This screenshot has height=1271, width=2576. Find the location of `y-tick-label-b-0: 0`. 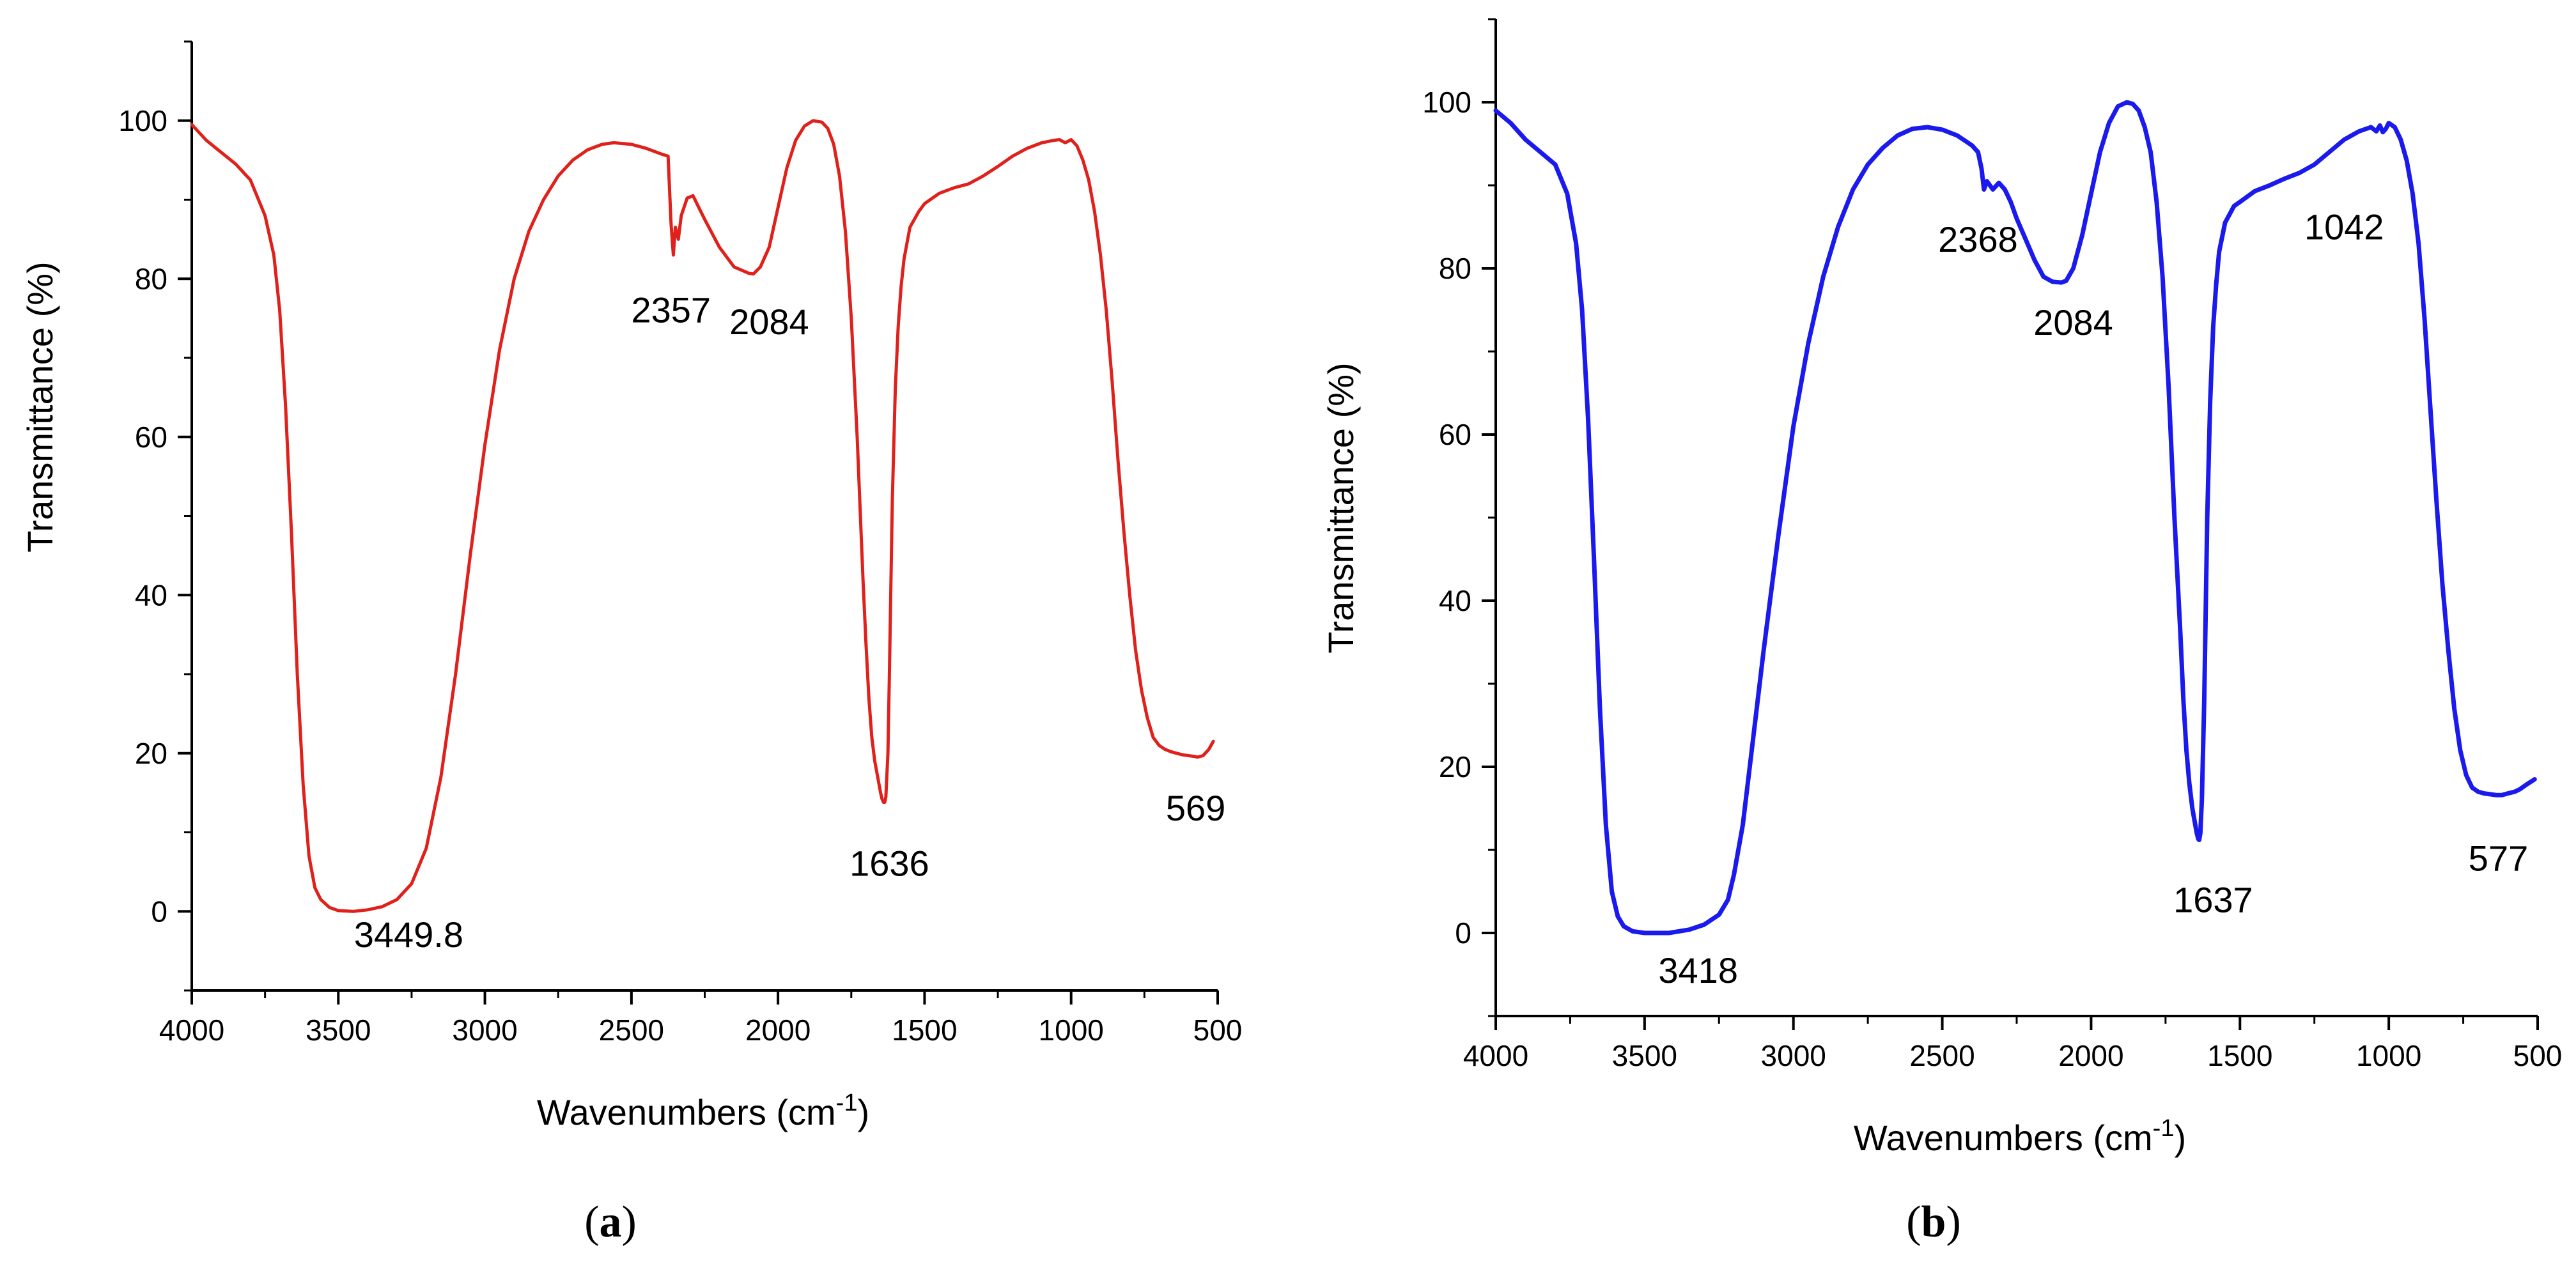

y-tick-label-b-0: 0 is located at coordinates (1463, 933).